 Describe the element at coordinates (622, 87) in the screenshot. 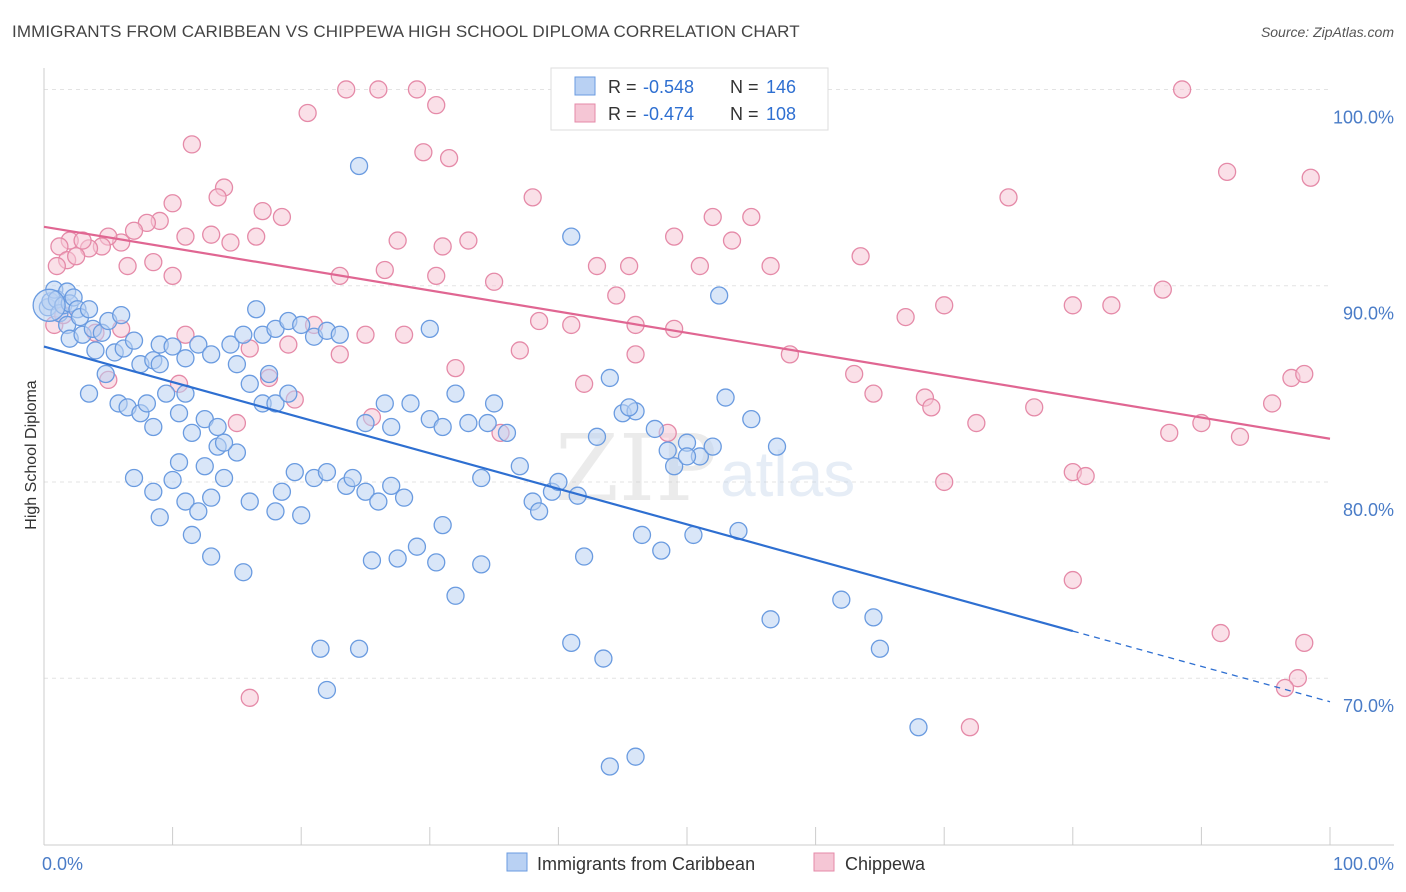

I see `legend-r-label-1: R =` at that location.